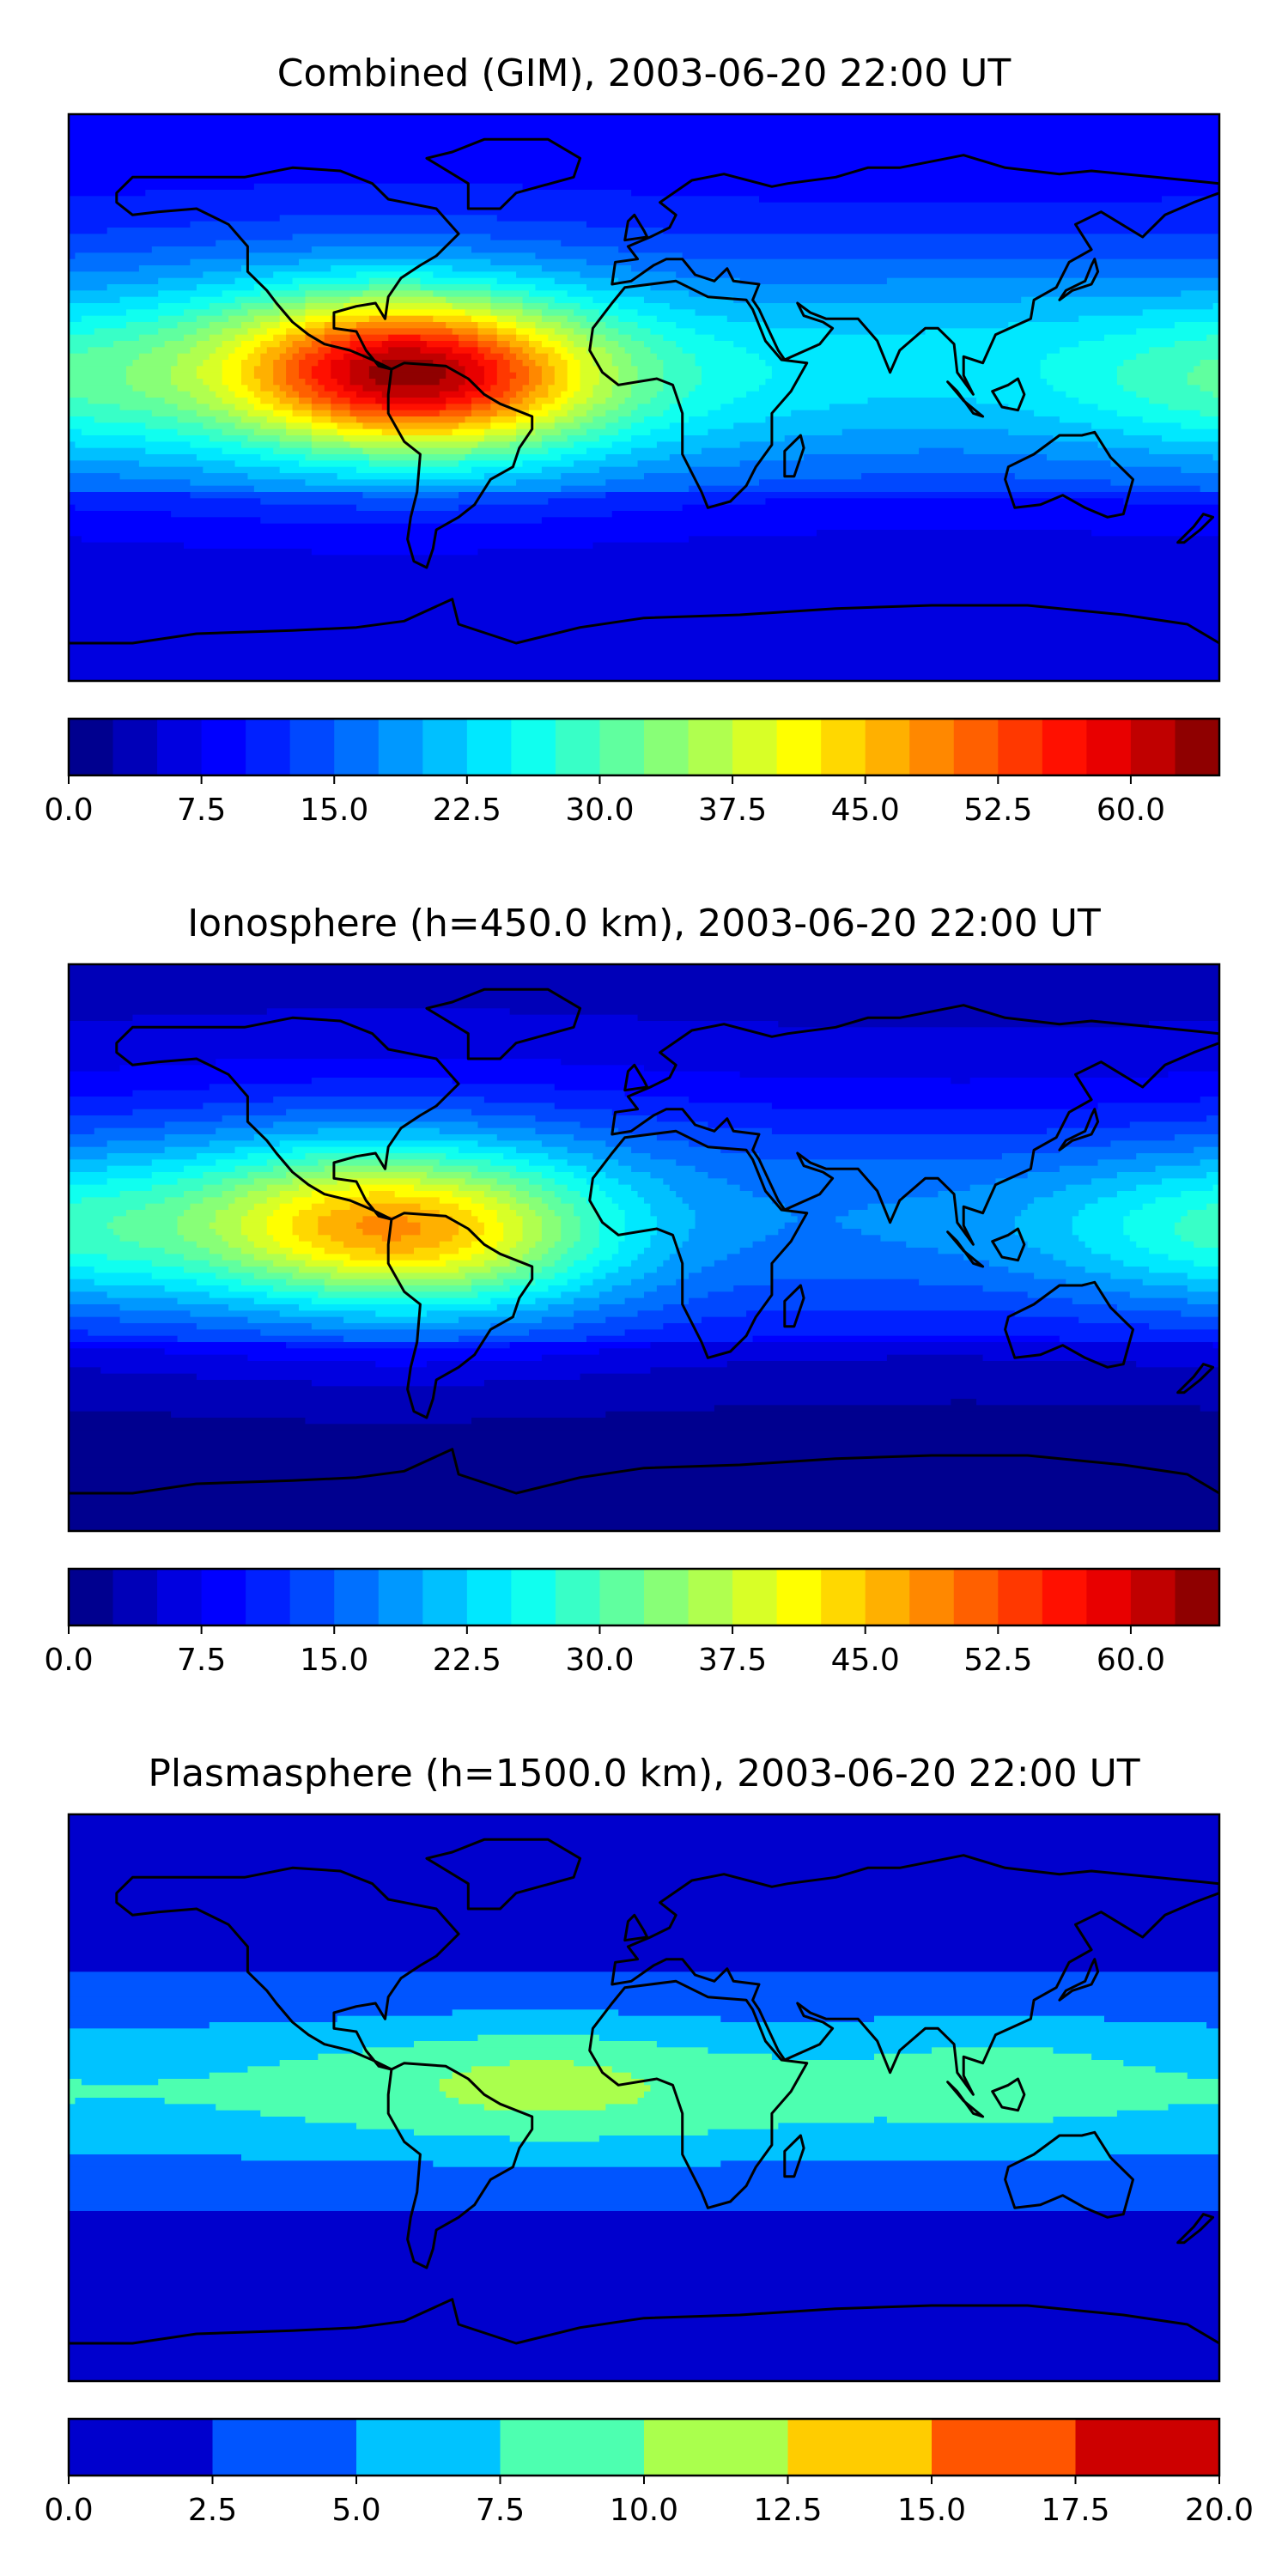 This screenshot has width=1288, height=2576. Describe the element at coordinates (644, 2510) in the screenshot. I see `colorbar-tick-label: 10.0` at that location.